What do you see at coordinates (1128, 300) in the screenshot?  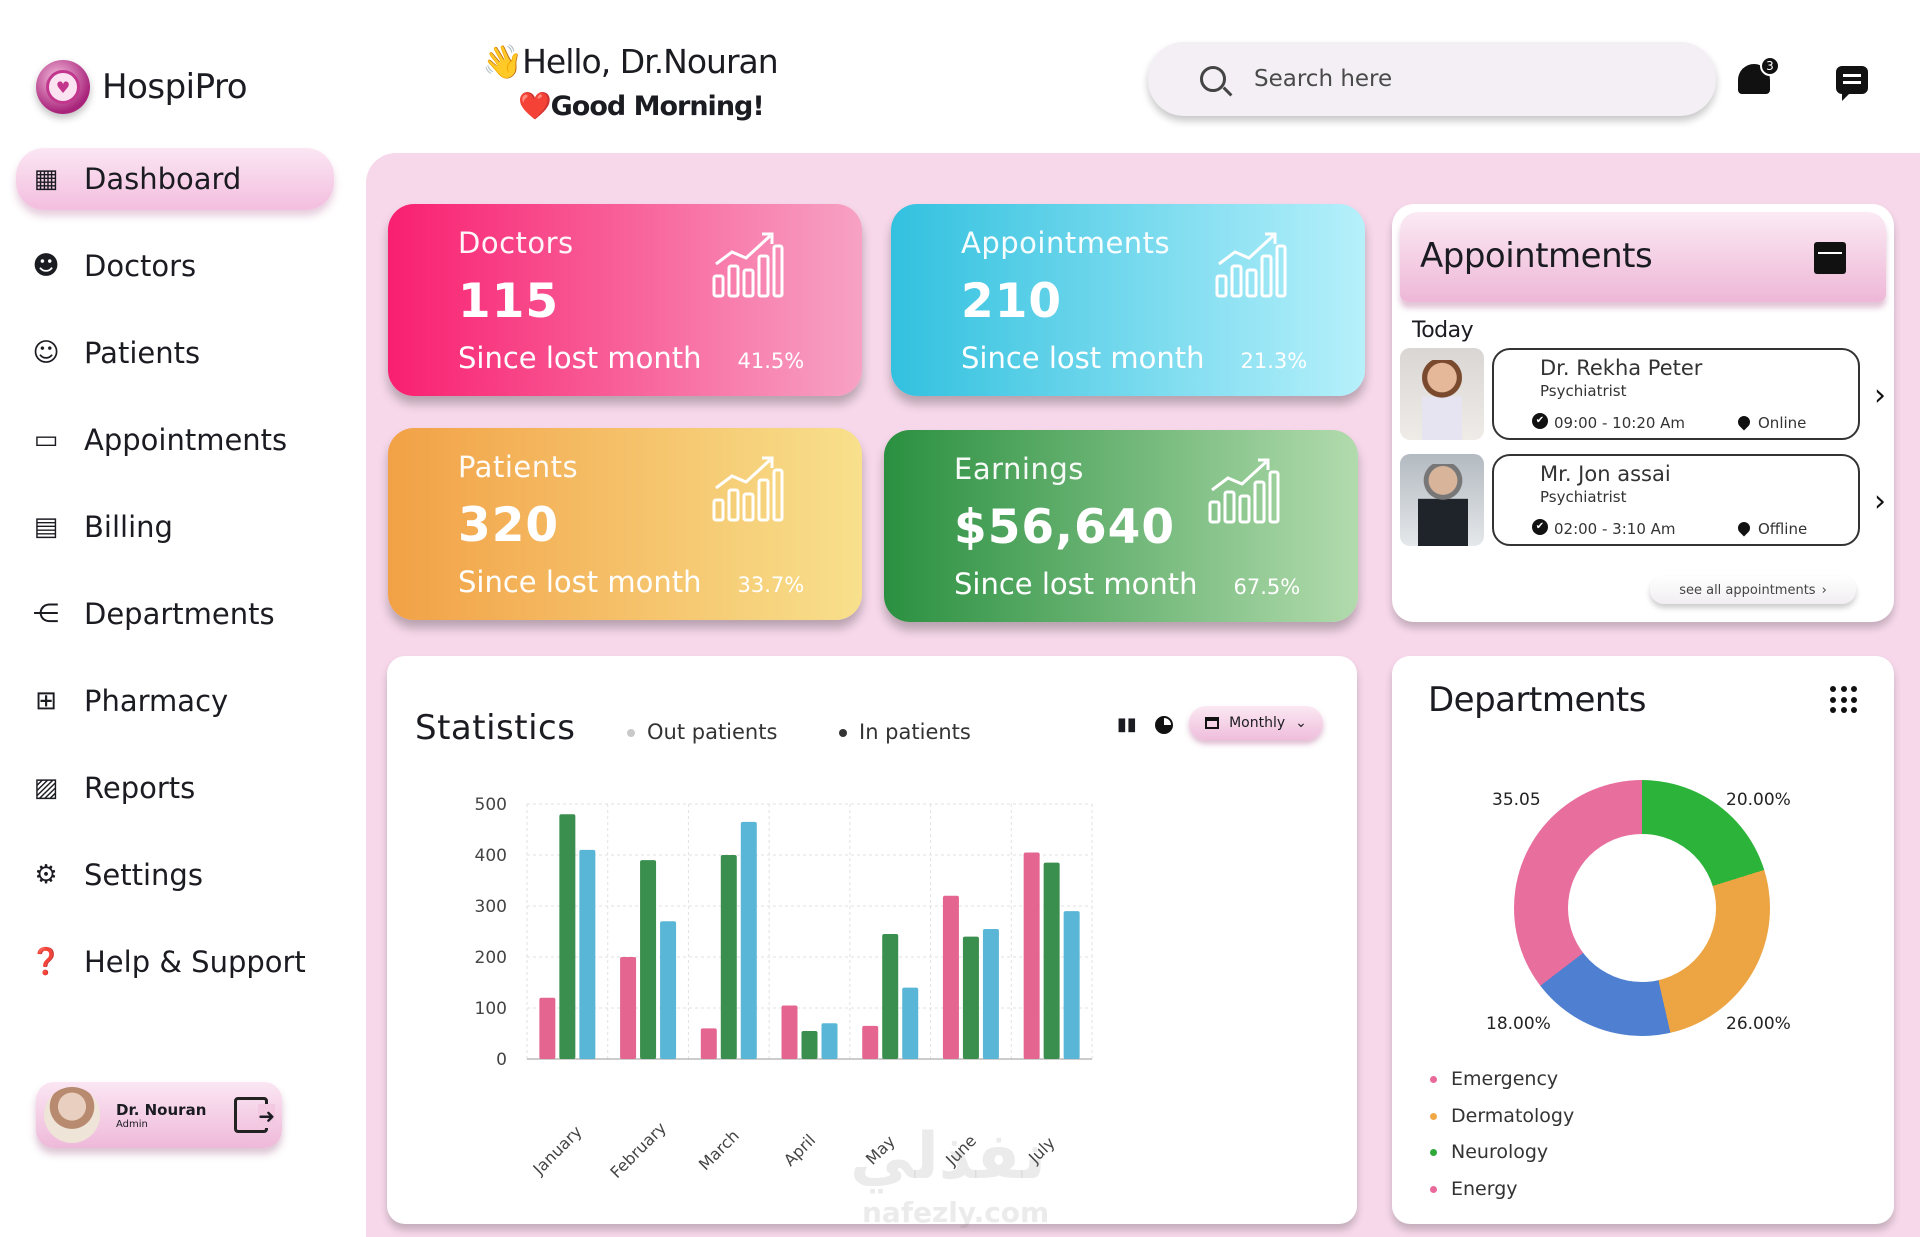 I see `appointments-stat-card: Appointments 210 Since lost month 21.3%` at bounding box center [1128, 300].